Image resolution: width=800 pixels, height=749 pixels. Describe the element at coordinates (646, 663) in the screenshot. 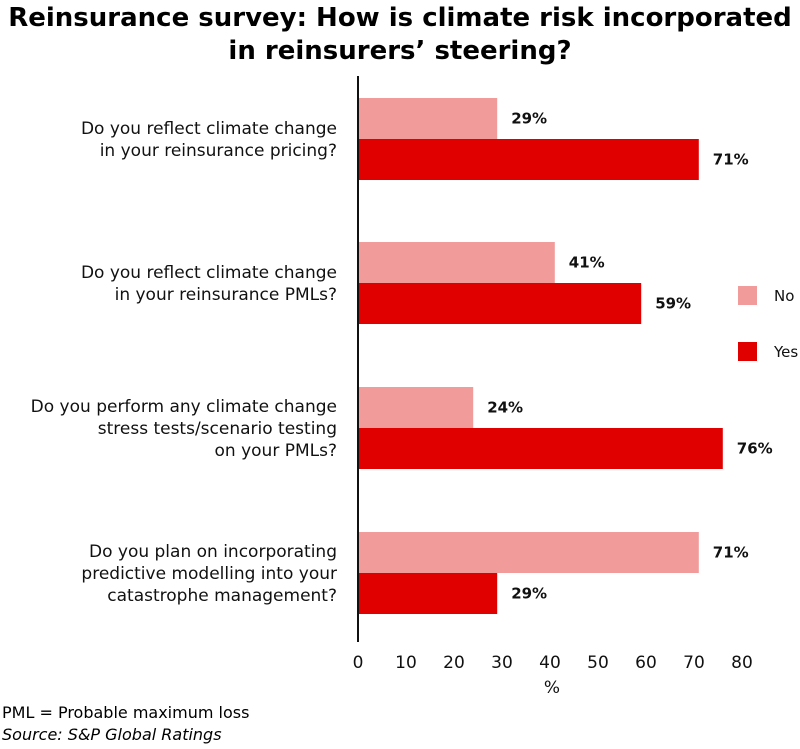

I see `x-tick-label: 60` at that location.